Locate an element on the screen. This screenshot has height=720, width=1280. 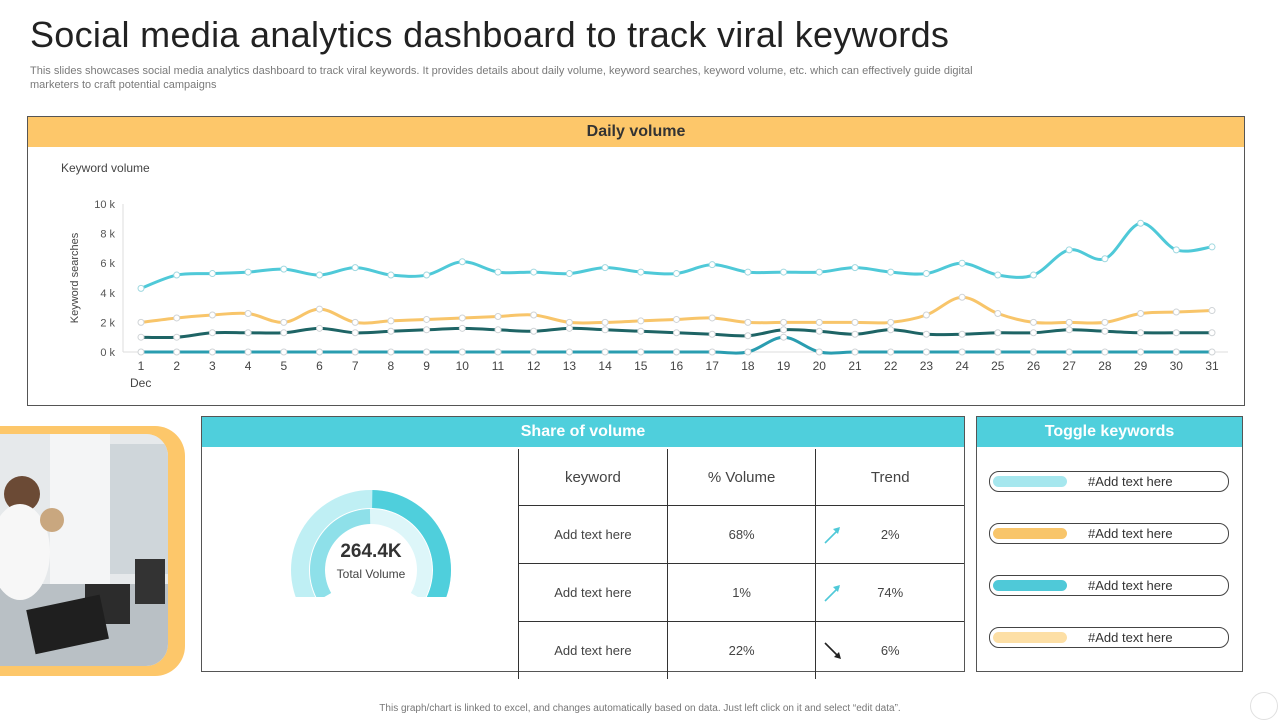
keyword-toggle-4: #Add text here is located at coordinates (1109, 637).